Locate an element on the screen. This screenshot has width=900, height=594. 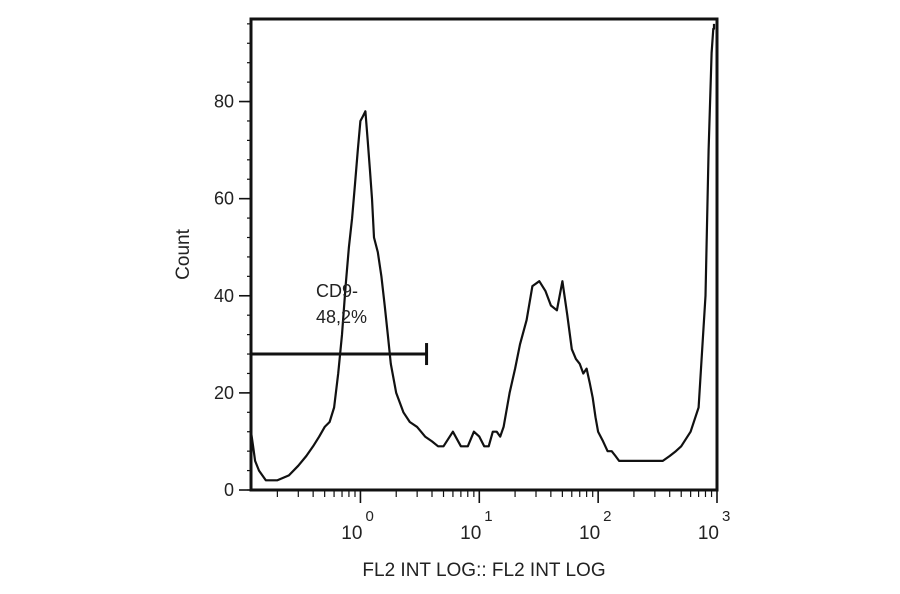
gate-marker: CD9- 48,2% is located at coordinates (340, 323).